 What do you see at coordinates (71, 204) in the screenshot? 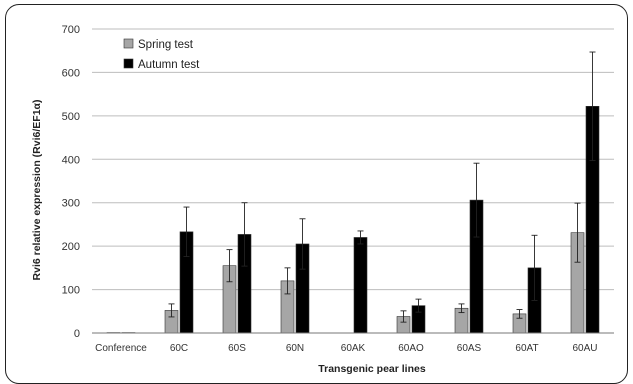
I see `y-tick-300: 300` at bounding box center [71, 204].